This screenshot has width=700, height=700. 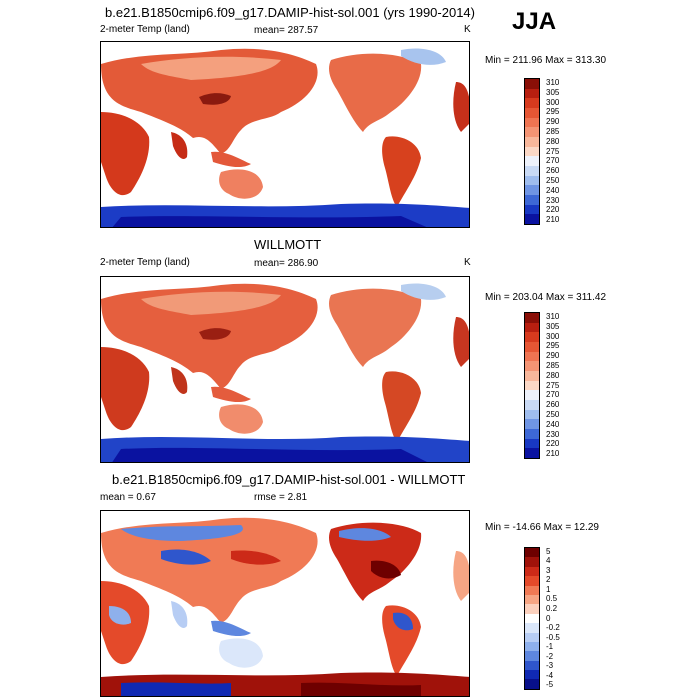 I want to click on colorbar-tick-label: -0.5, so click(x=553, y=637).